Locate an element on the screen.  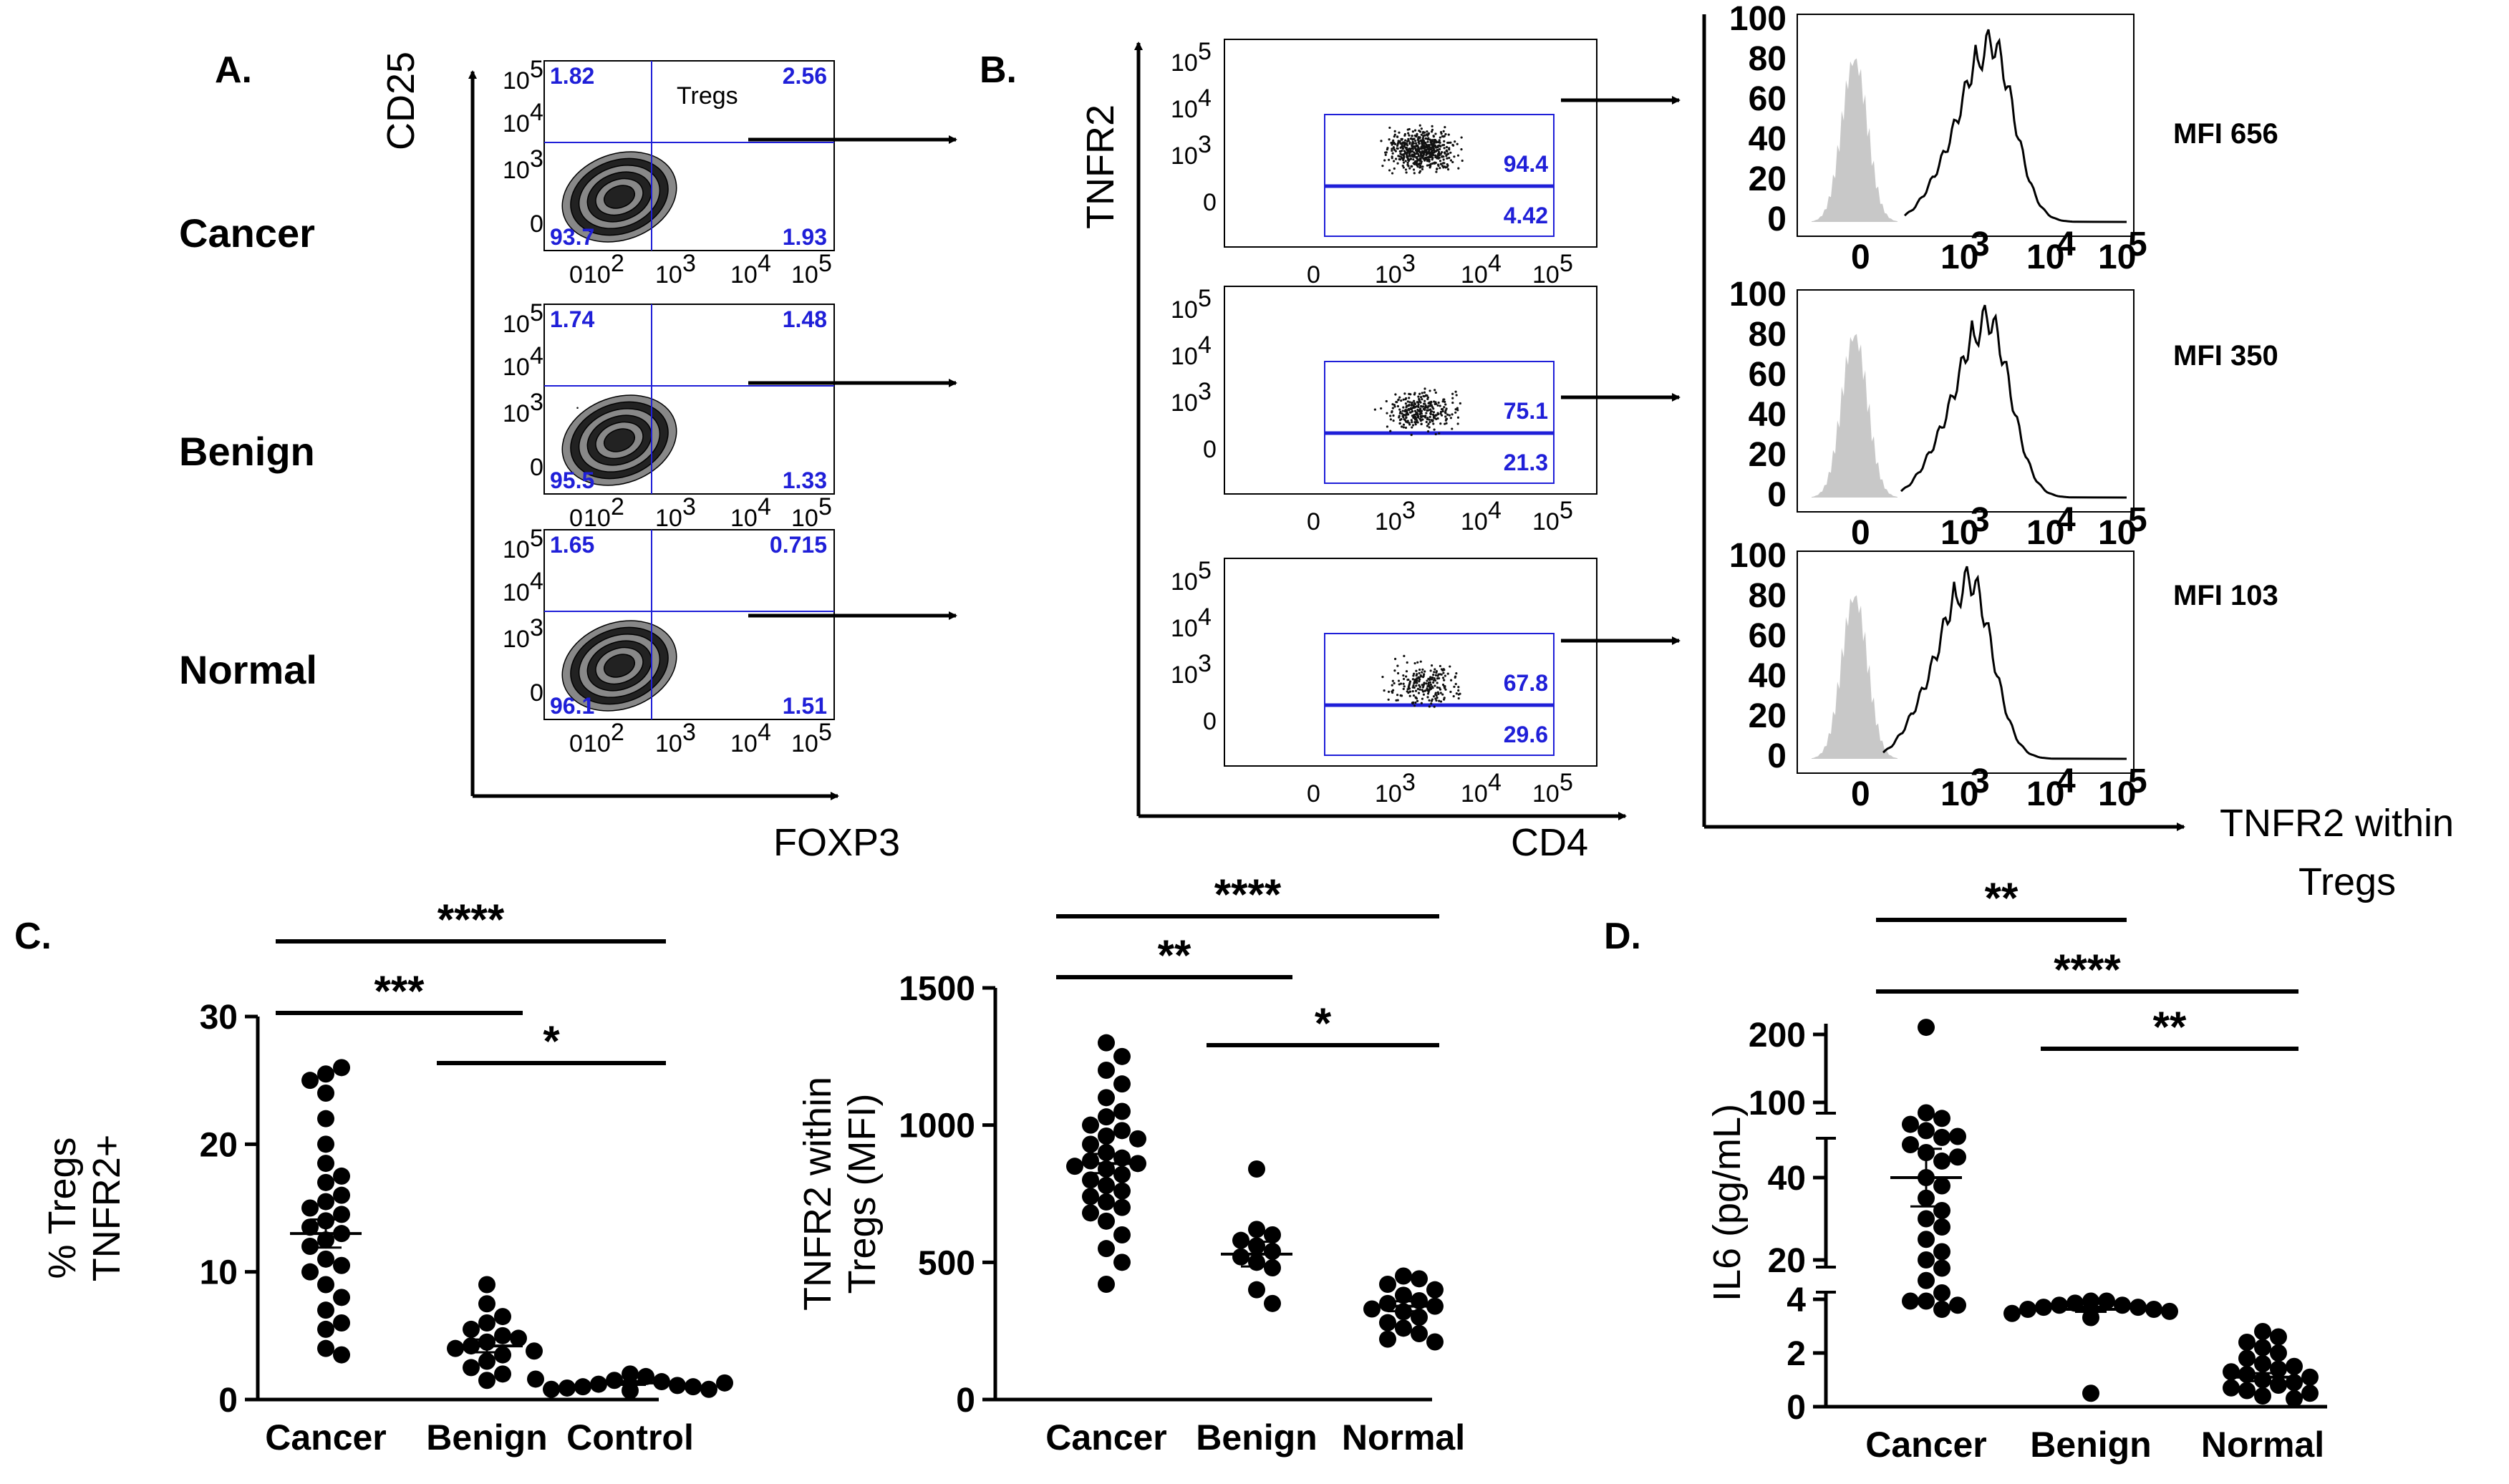
category-label: Cancer is located at coordinates (1926, 1445).